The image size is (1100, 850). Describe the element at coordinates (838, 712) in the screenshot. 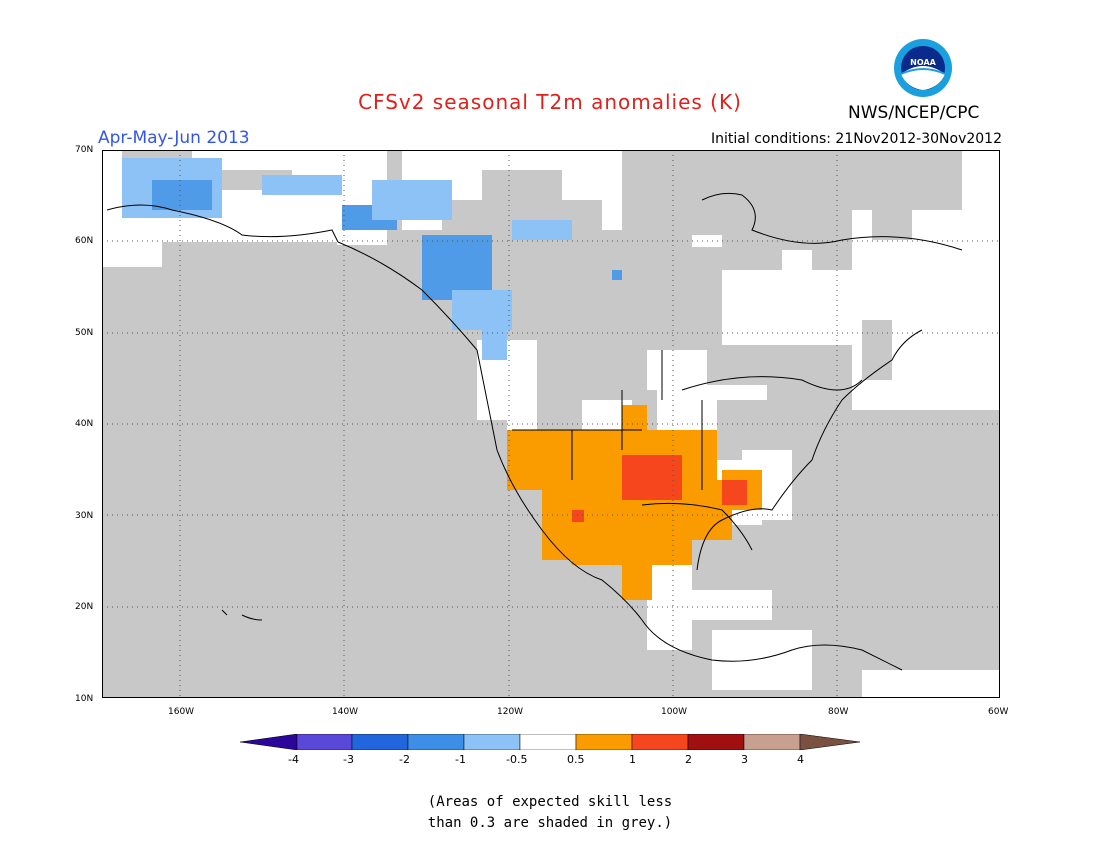

I see `lon-label-80W: 80W` at that location.